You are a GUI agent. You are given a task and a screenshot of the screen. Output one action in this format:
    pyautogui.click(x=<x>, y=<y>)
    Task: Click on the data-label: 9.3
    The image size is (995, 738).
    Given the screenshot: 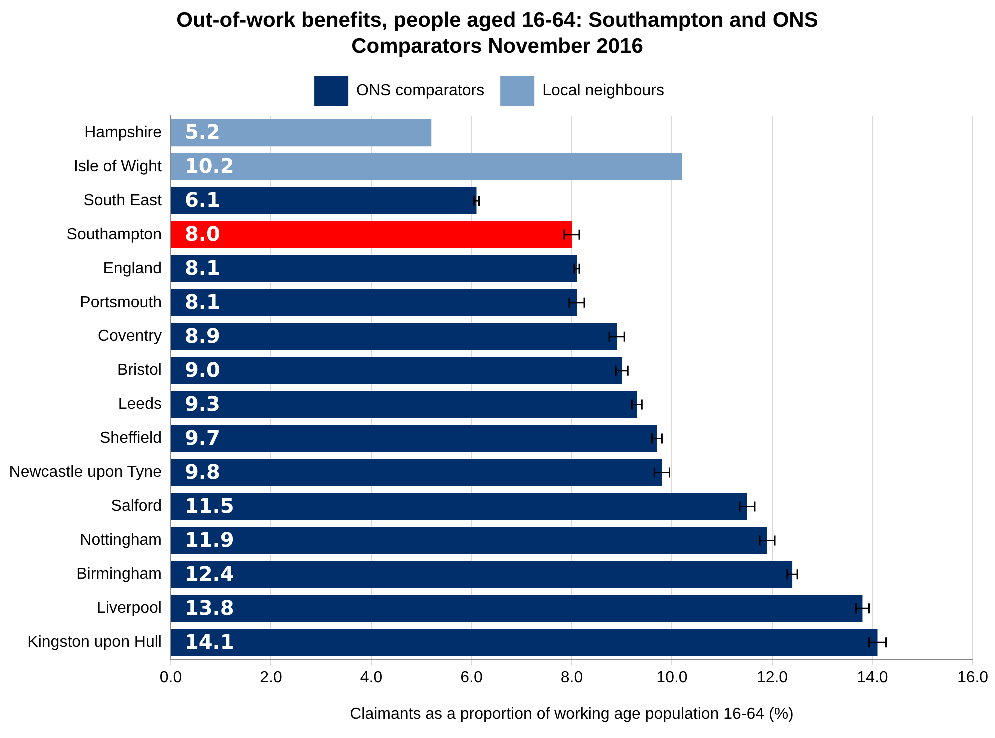 What is the action you would take?
    pyautogui.click(x=202, y=404)
    